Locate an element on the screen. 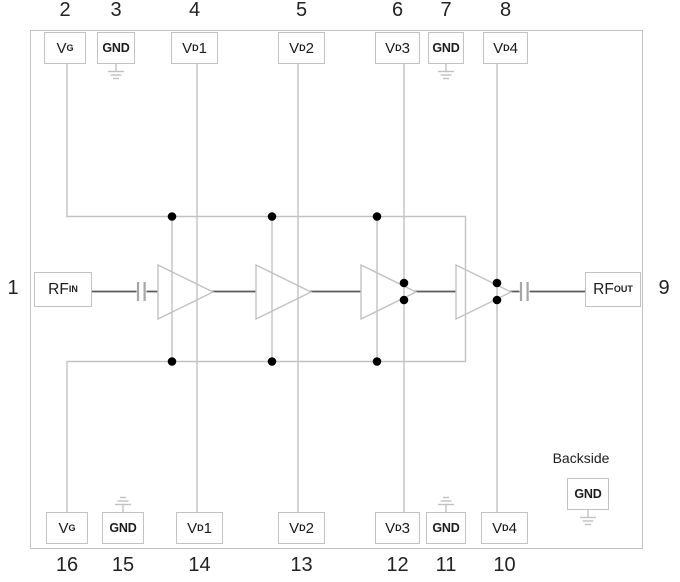  pin-number: 11 is located at coordinates (446, 565).